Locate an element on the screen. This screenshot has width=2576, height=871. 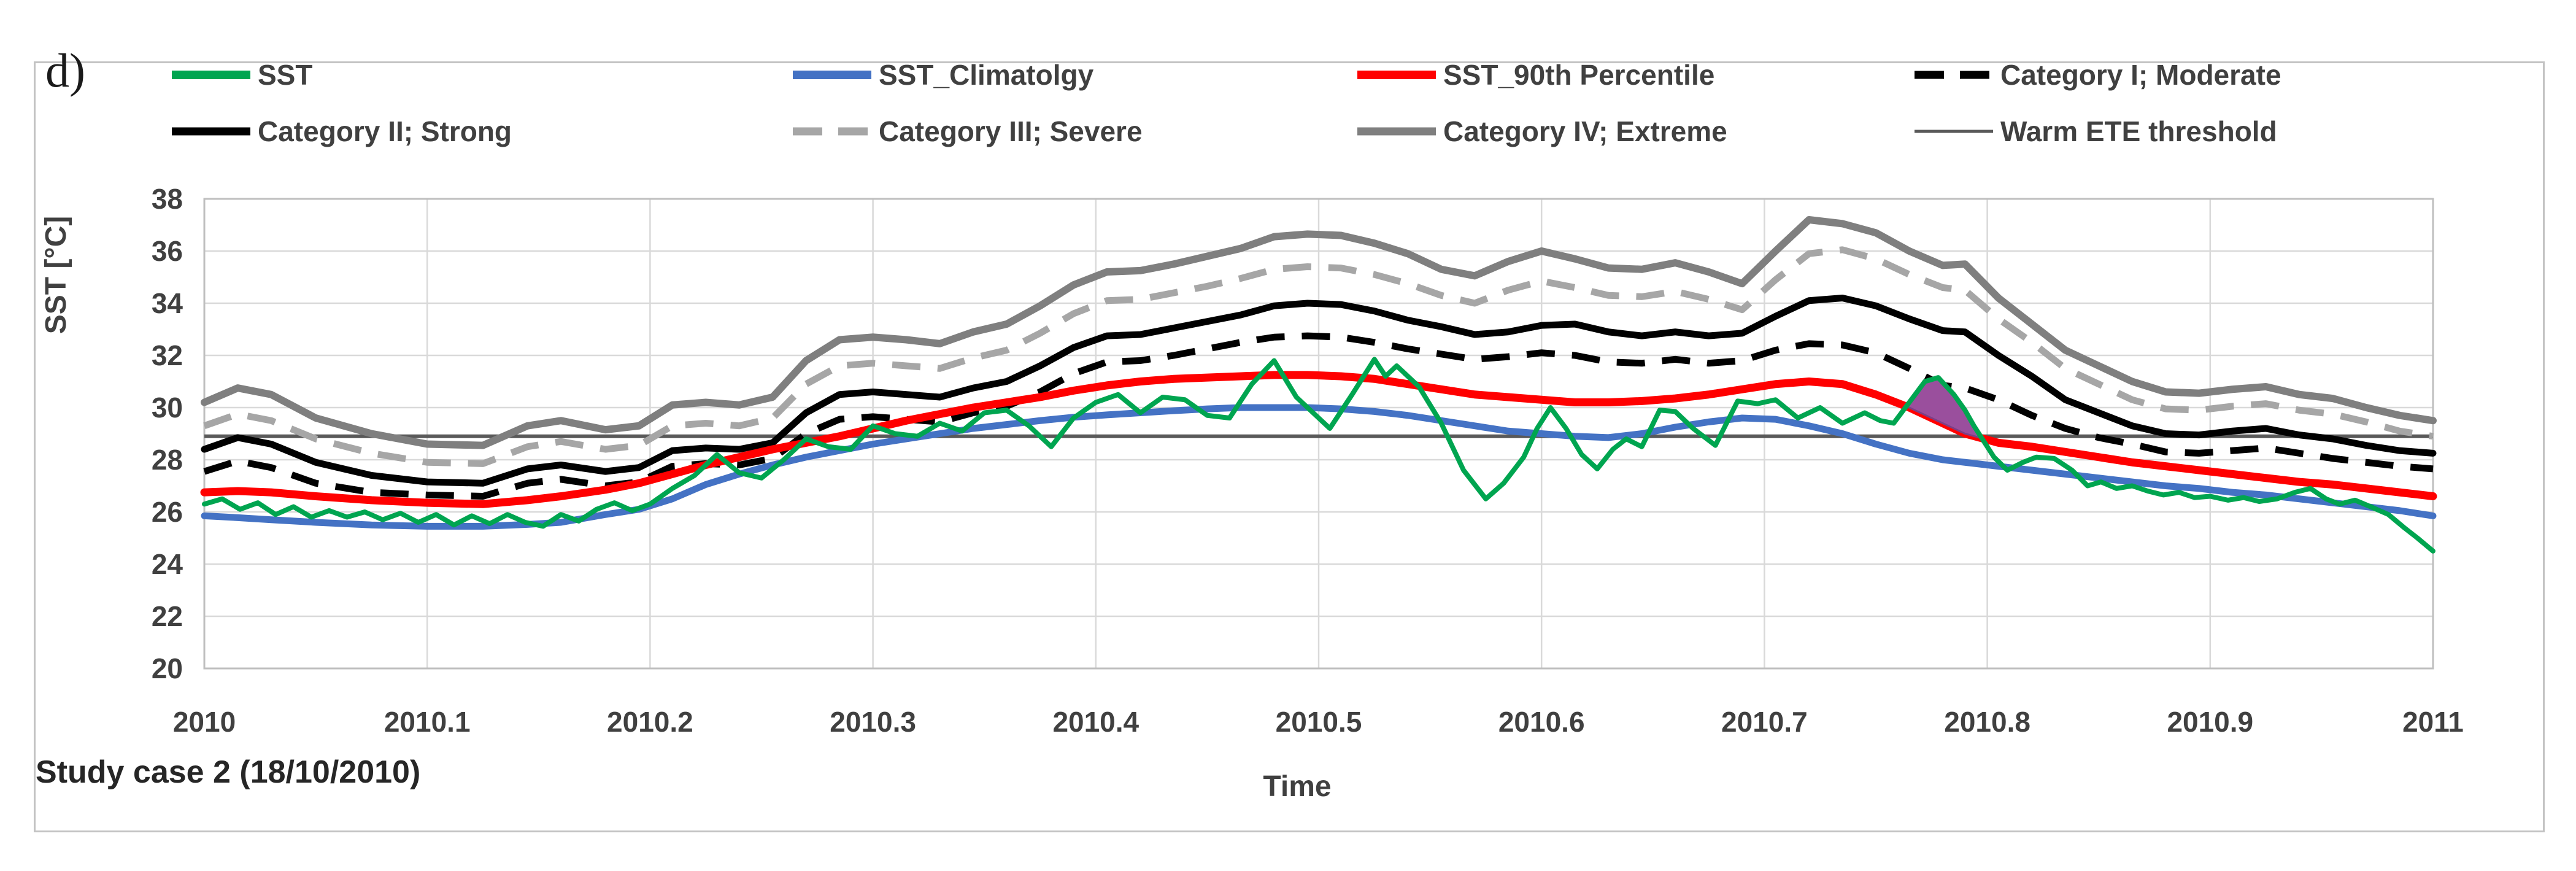
legend-item-label: SST_90th Percentile is located at coordinates (1579, 75).